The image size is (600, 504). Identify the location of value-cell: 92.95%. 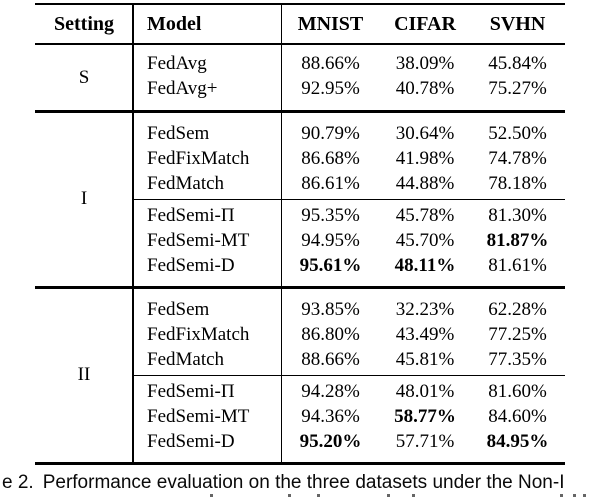
(330, 88).